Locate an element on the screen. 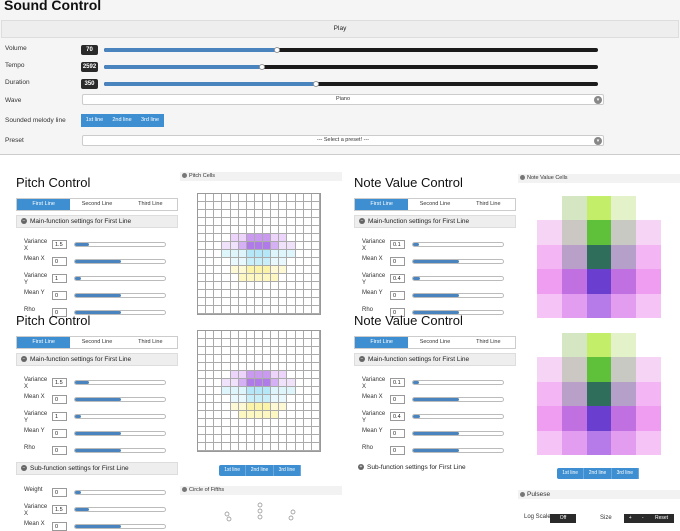  size-plus-button: + is located at coordinates (630, 518).